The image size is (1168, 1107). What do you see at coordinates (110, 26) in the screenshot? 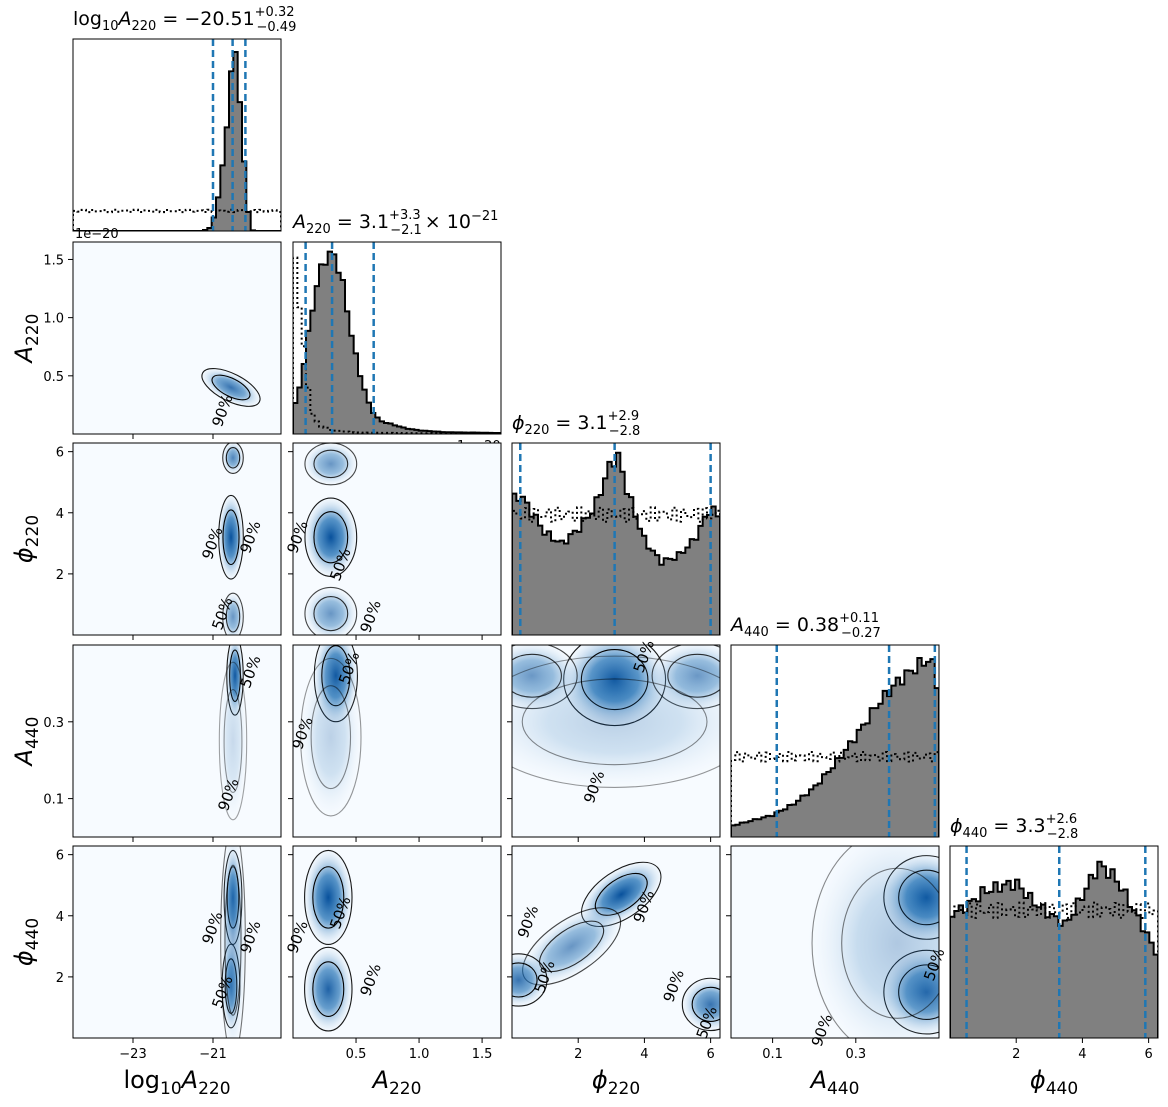
I see `title-base: 10` at bounding box center [110, 26].